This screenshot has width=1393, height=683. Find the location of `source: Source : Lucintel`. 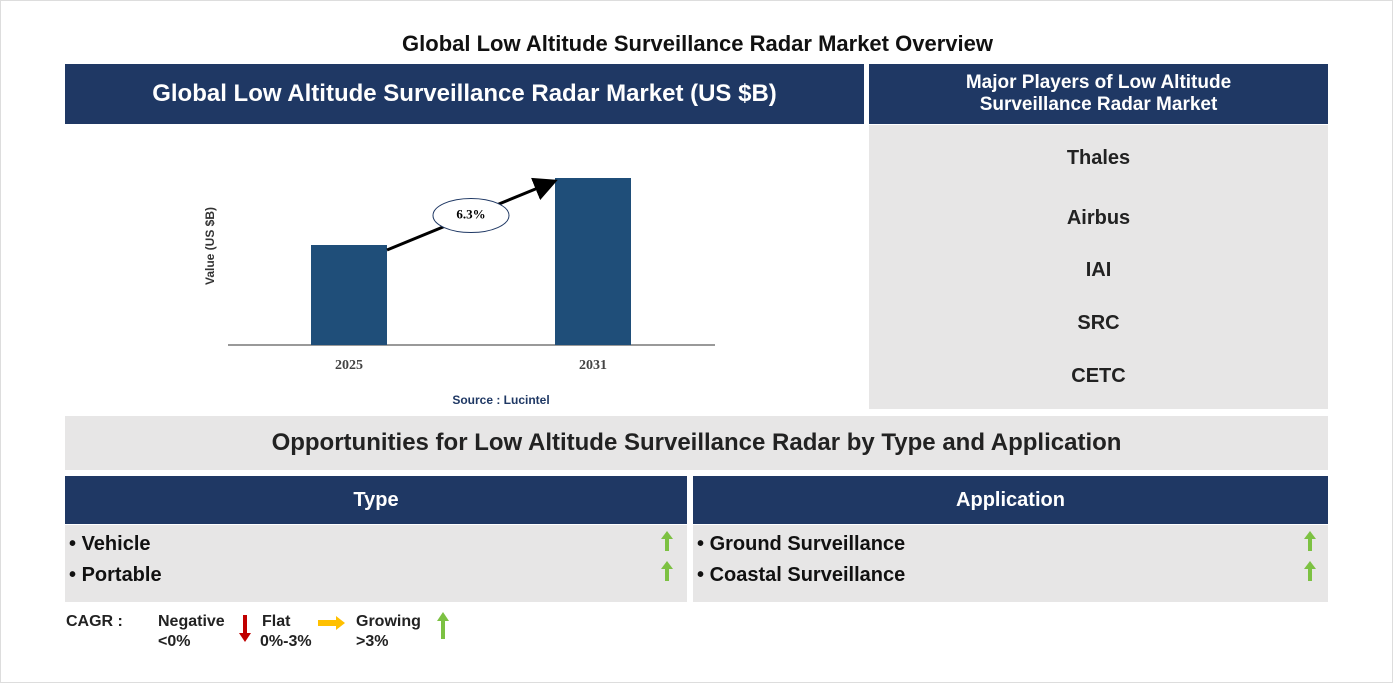

source: Source : Lucintel is located at coordinates (500, 400).